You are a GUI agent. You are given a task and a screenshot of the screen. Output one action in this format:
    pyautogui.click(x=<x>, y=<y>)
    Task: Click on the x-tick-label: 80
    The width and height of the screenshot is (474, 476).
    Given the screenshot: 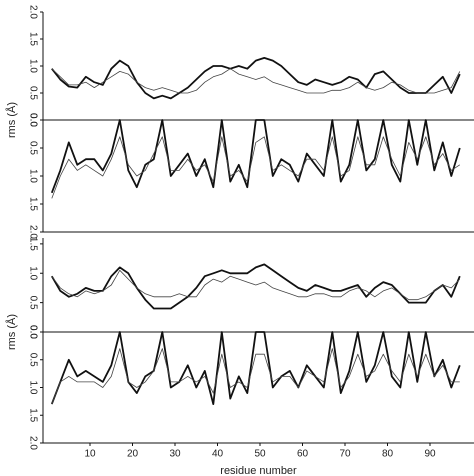 What is the action you would take?
    pyautogui.click(x=388, y=454)
    